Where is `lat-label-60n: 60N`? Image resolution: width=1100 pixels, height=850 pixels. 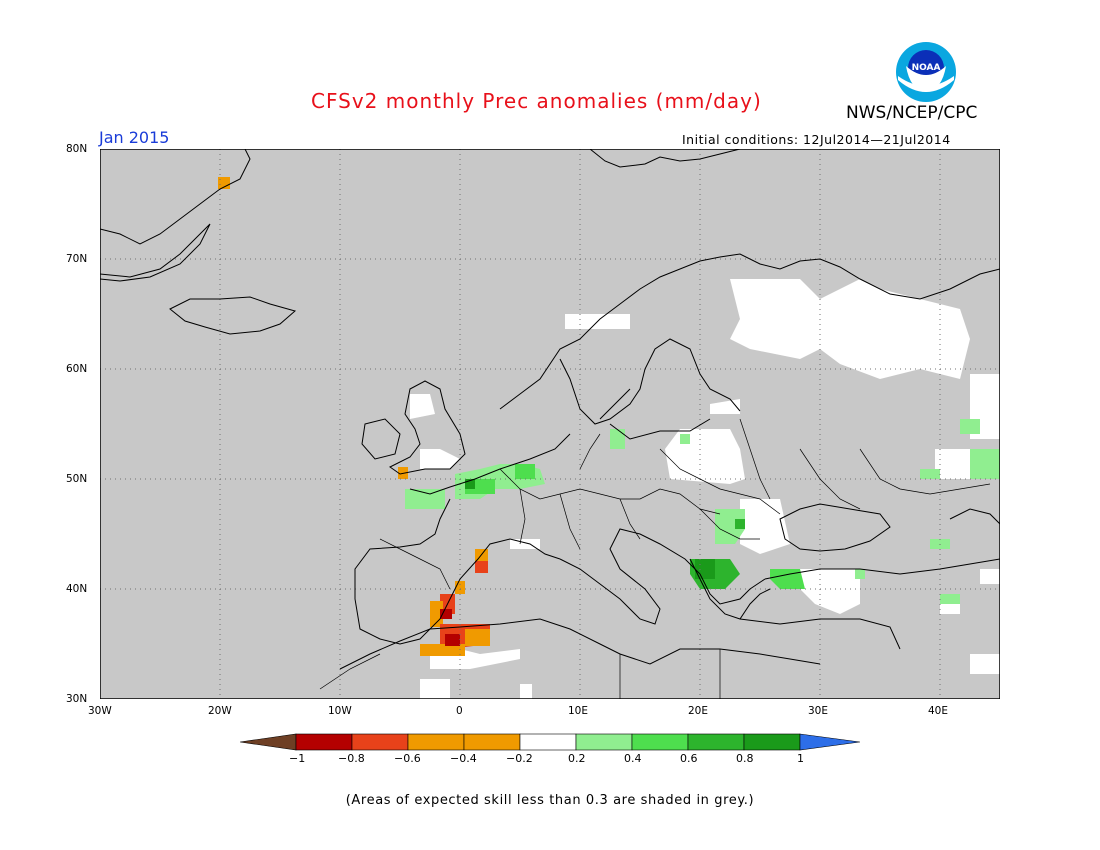 lat-label-60n: 60N is located at coordinates (77, 369).